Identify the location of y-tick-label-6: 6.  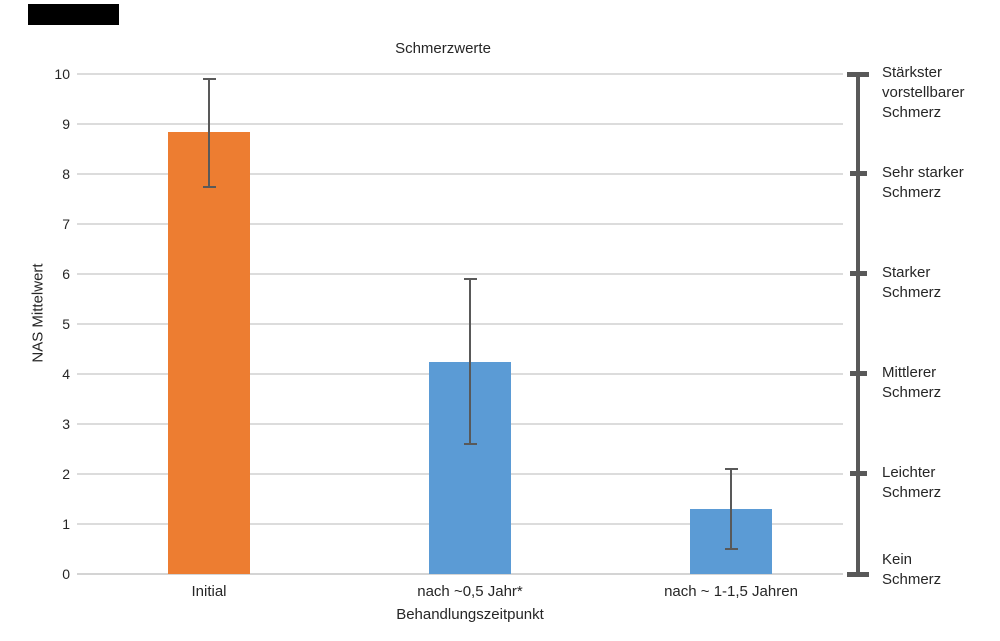
(66, 274).